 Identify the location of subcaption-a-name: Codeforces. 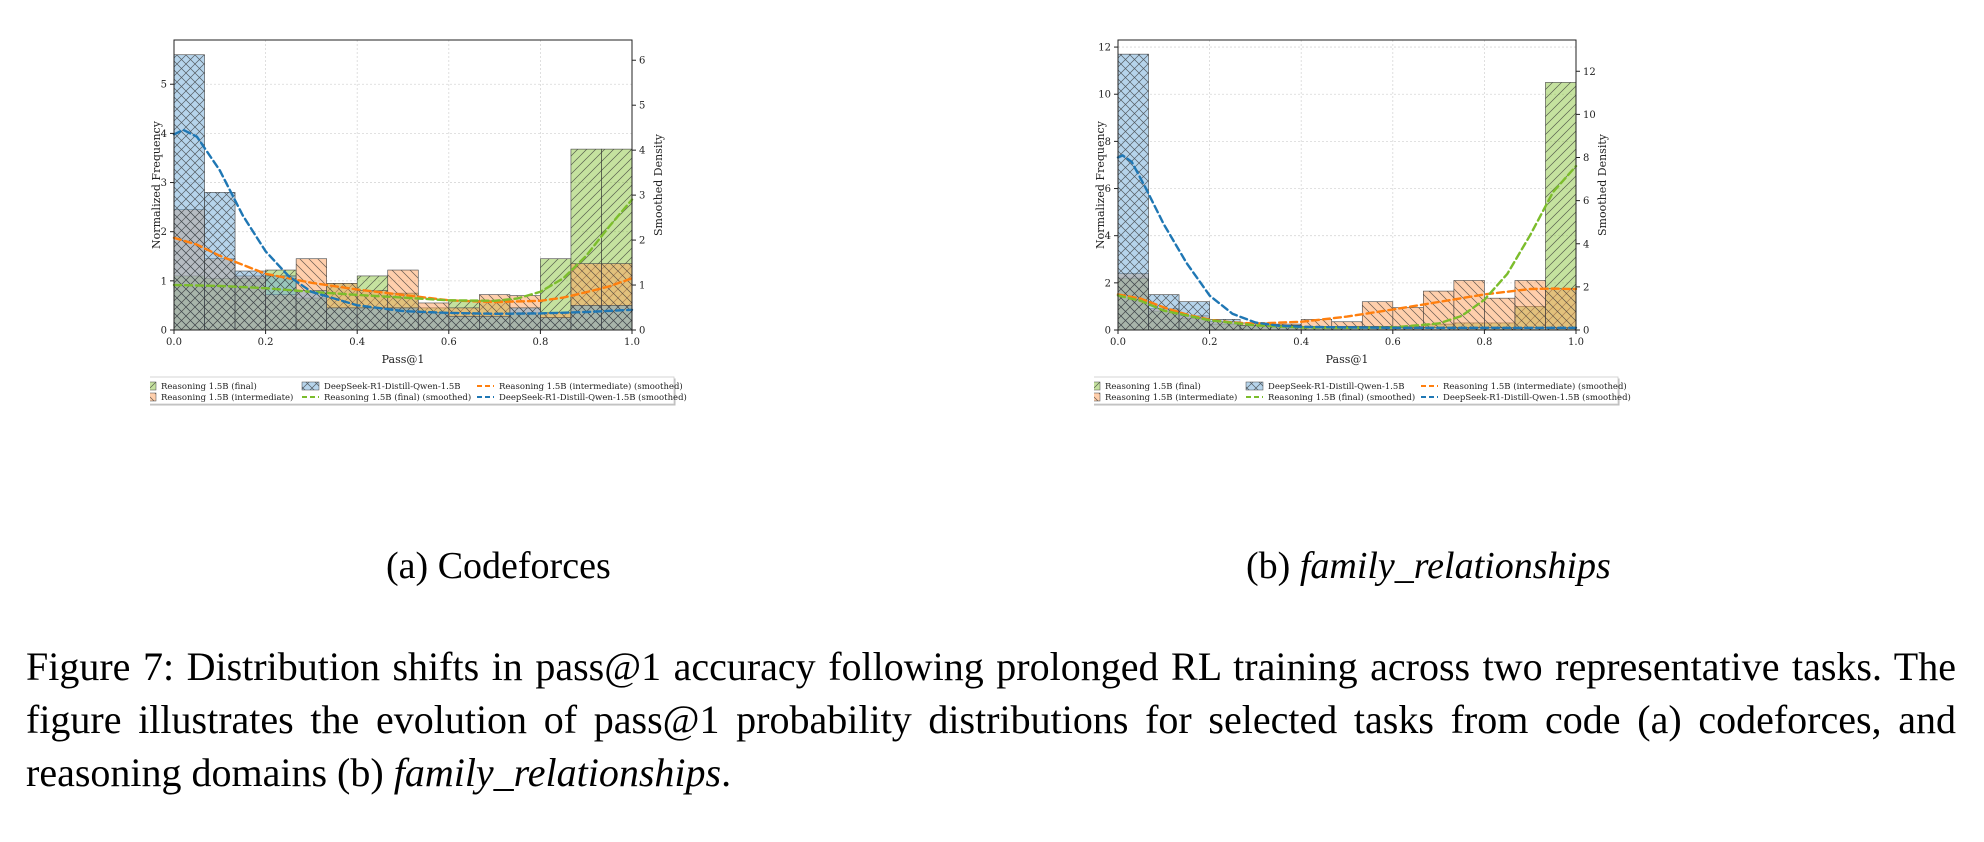
(524, 566).